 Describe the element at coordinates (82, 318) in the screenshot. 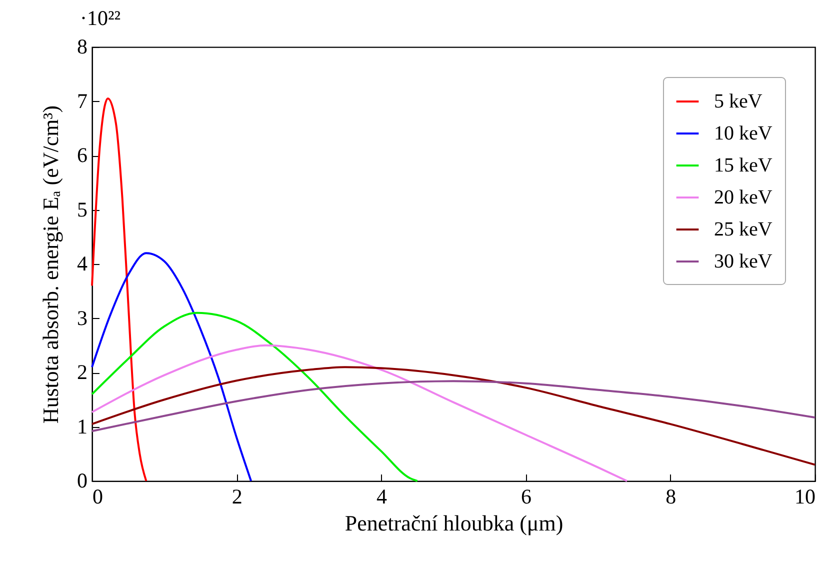

I see `y-tick-label: 3` at that location.